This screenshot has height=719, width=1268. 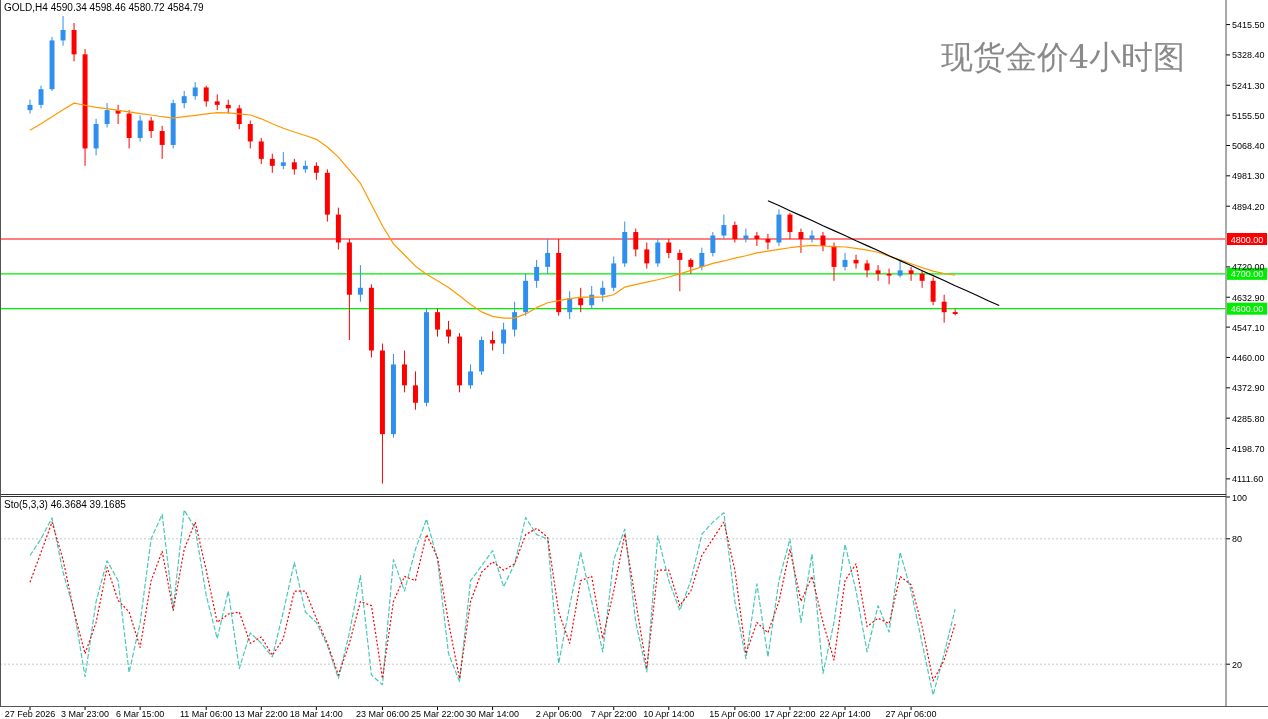 I want to click on x-tick-label: 13 Mar 22:00, so click(x=261, y=714).